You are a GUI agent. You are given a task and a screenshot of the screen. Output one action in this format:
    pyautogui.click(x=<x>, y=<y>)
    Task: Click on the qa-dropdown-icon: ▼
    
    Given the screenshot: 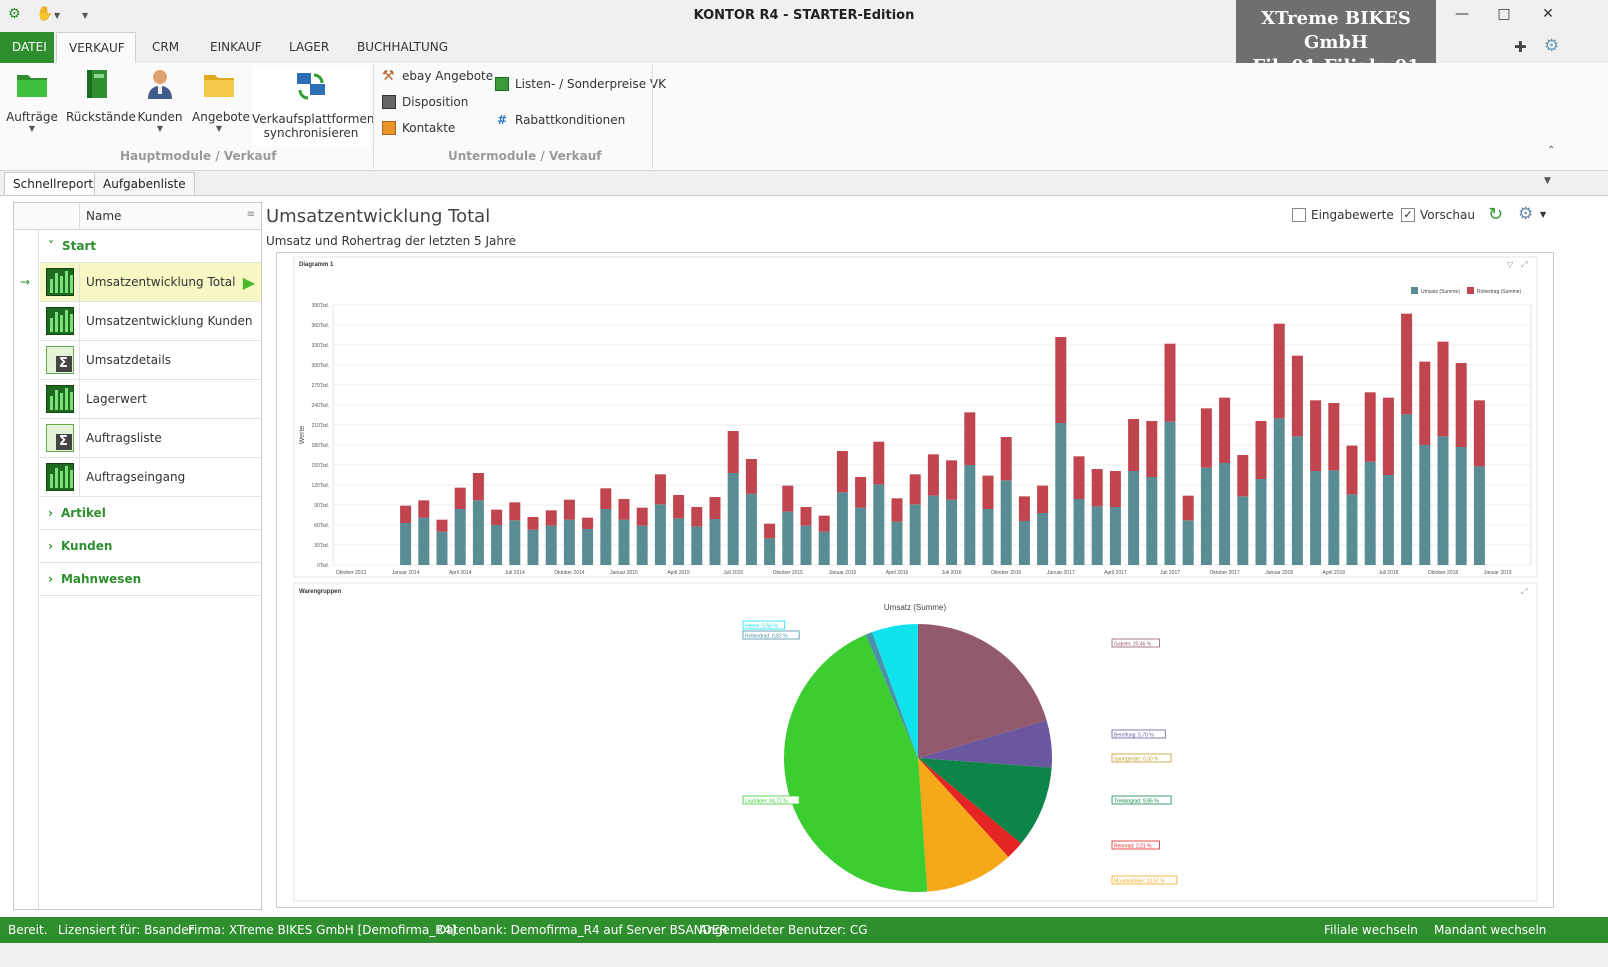 What is the action you would take?
    pyautogui.click(x=57, y=15)
    